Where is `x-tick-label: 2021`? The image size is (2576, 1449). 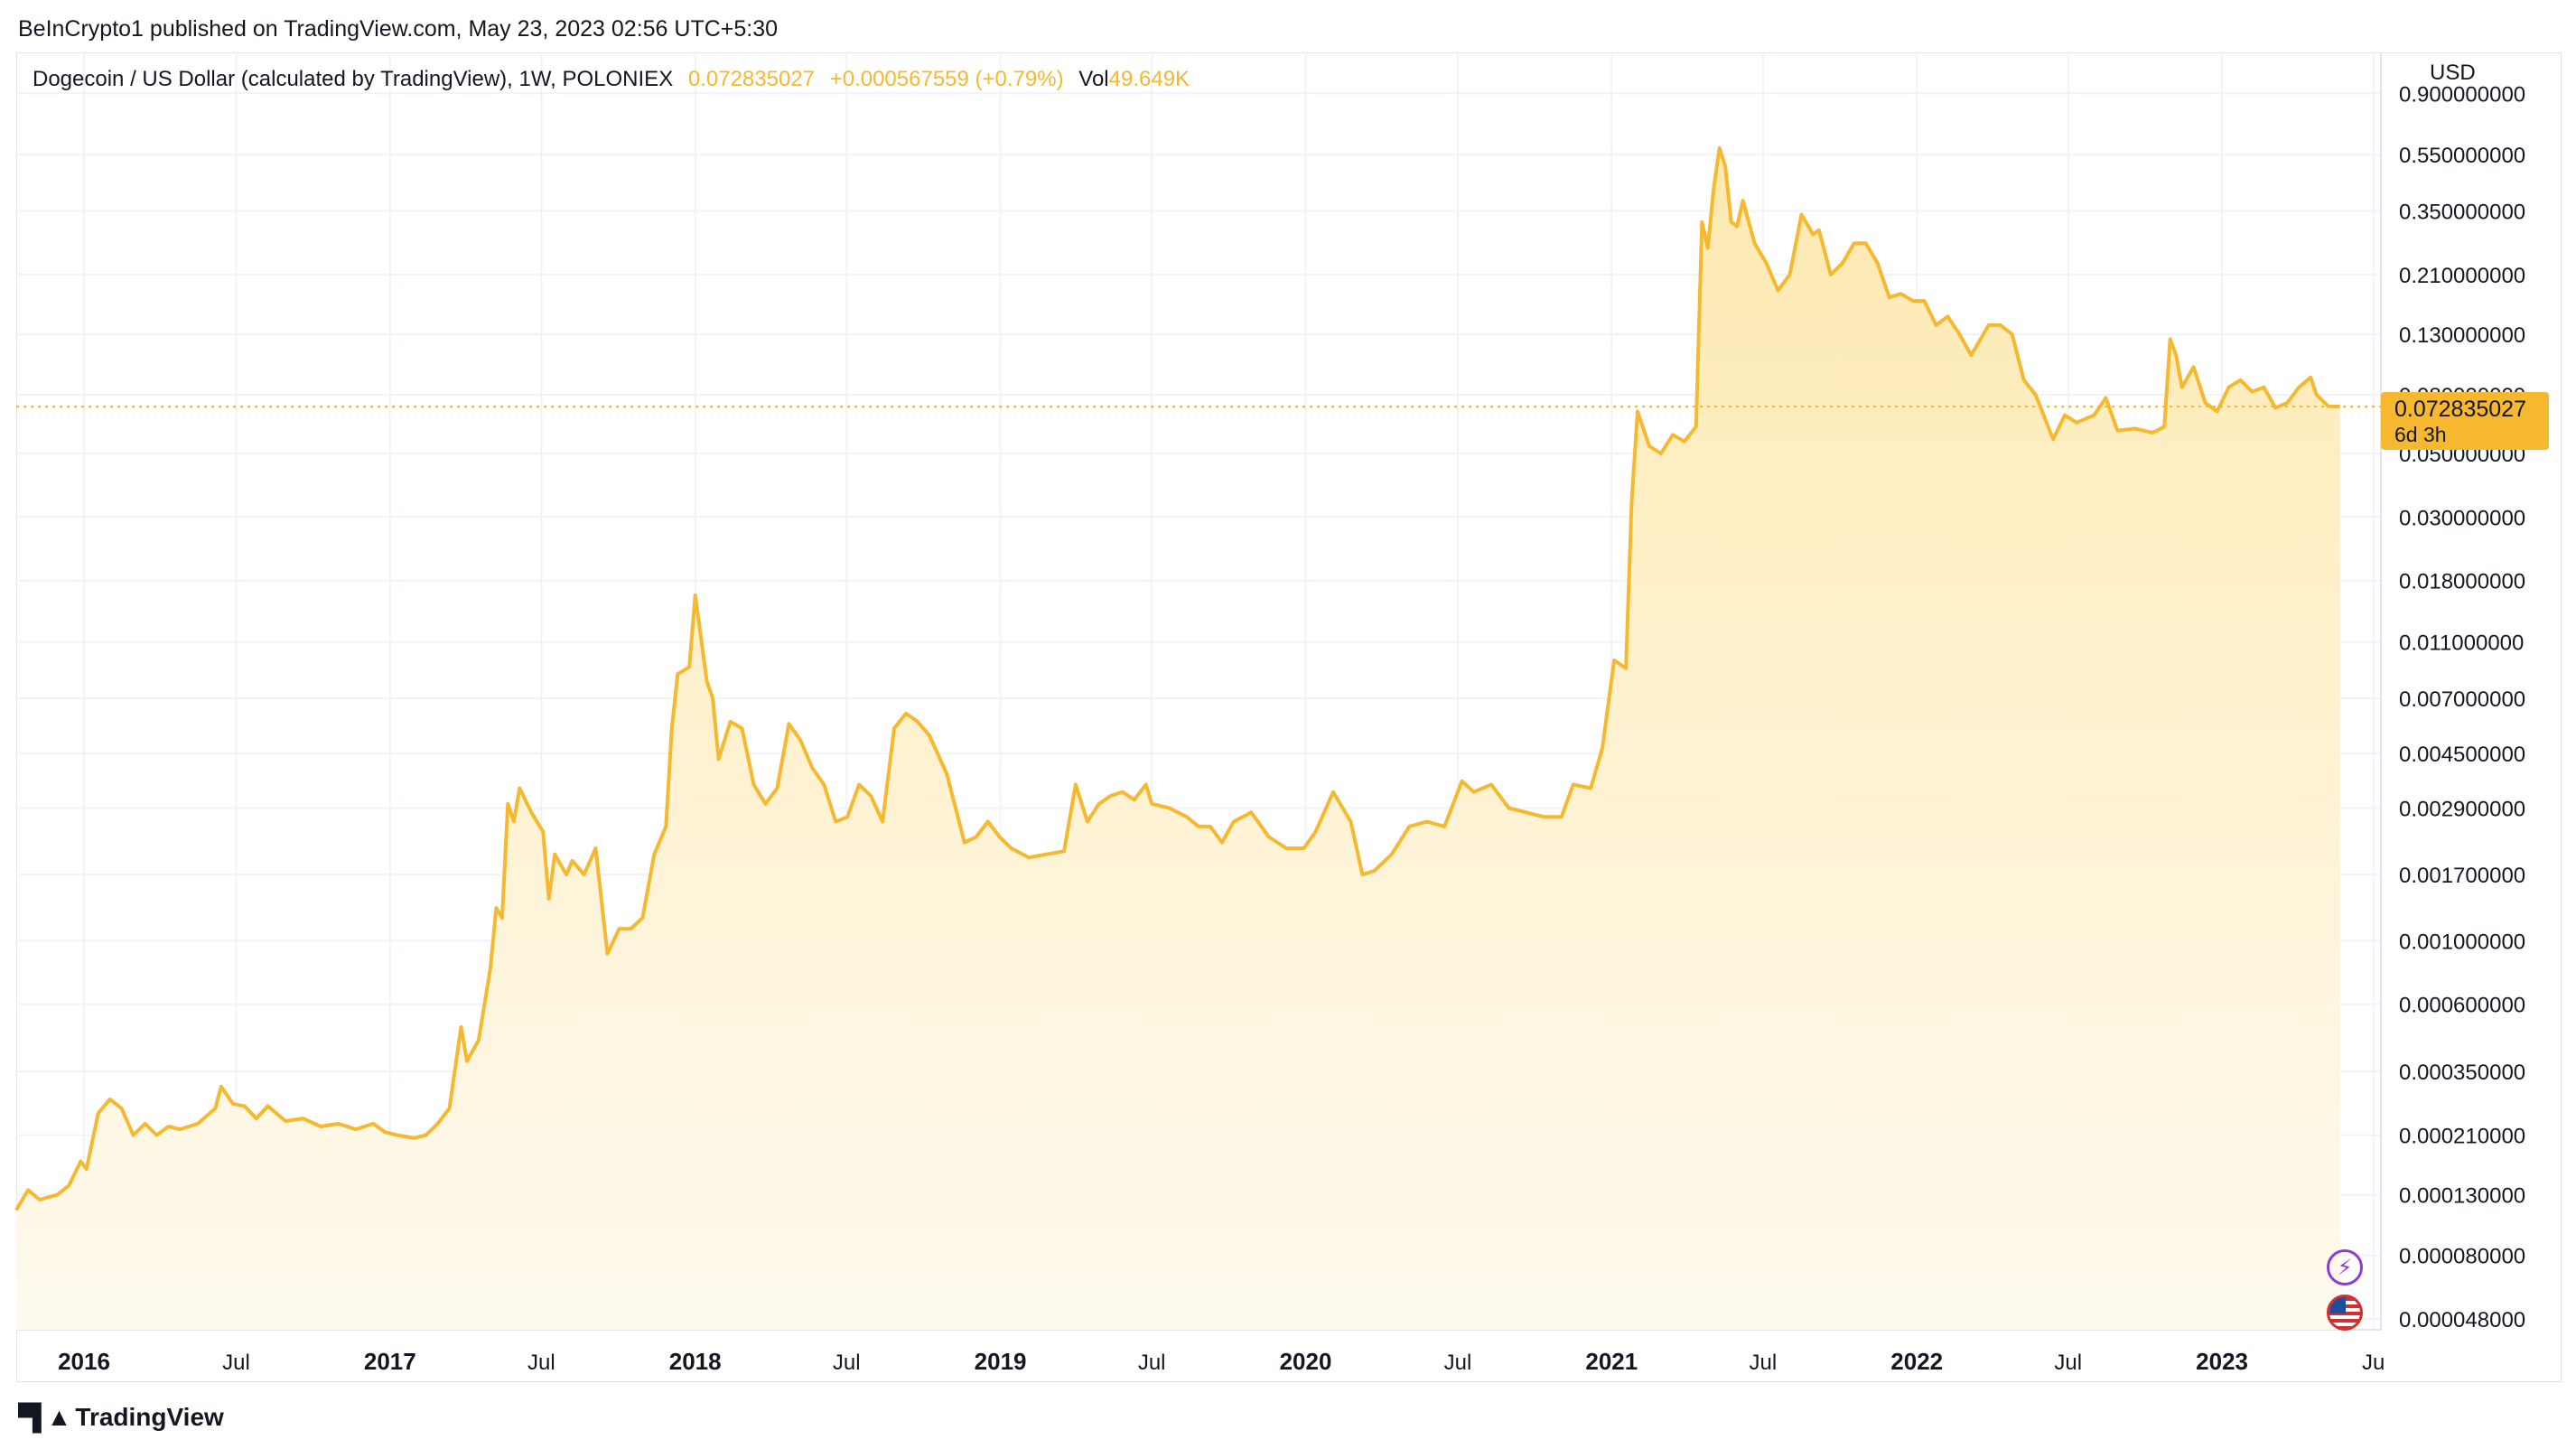 x-tick-label: 2021 is located at coordinates (1611, 1361).